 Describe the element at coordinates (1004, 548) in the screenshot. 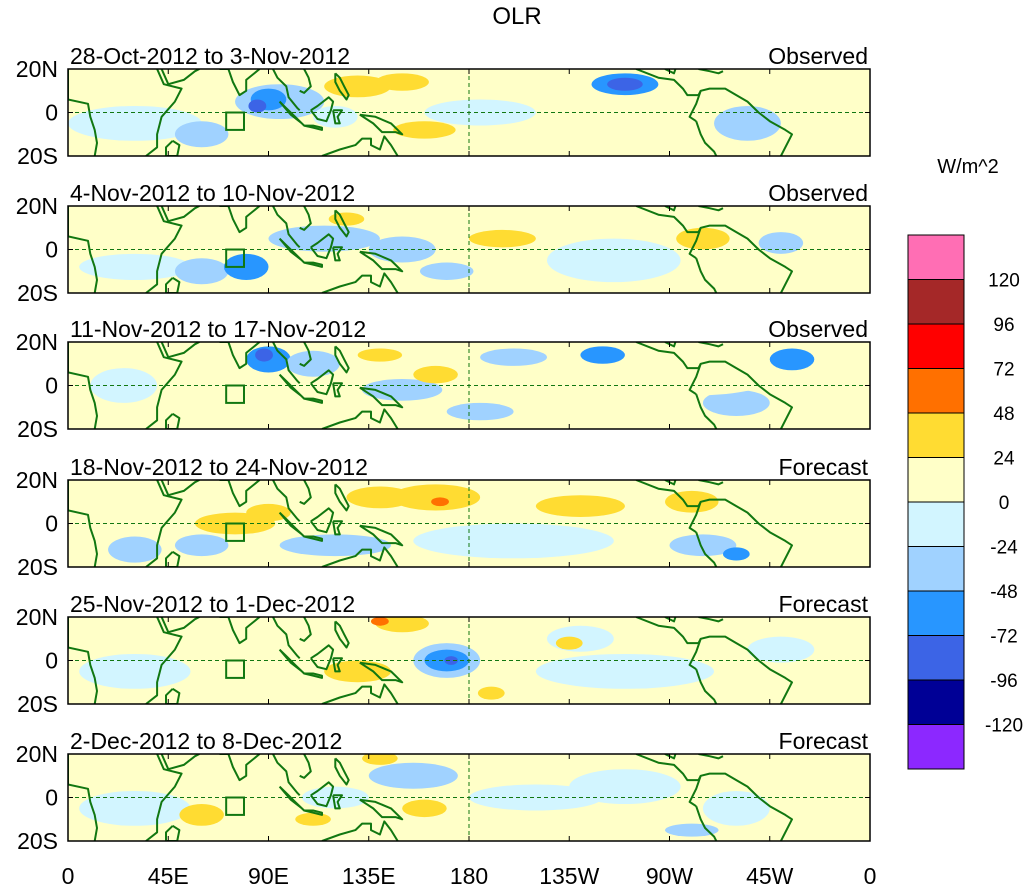

I see `colorbar-label: -24` at that location.